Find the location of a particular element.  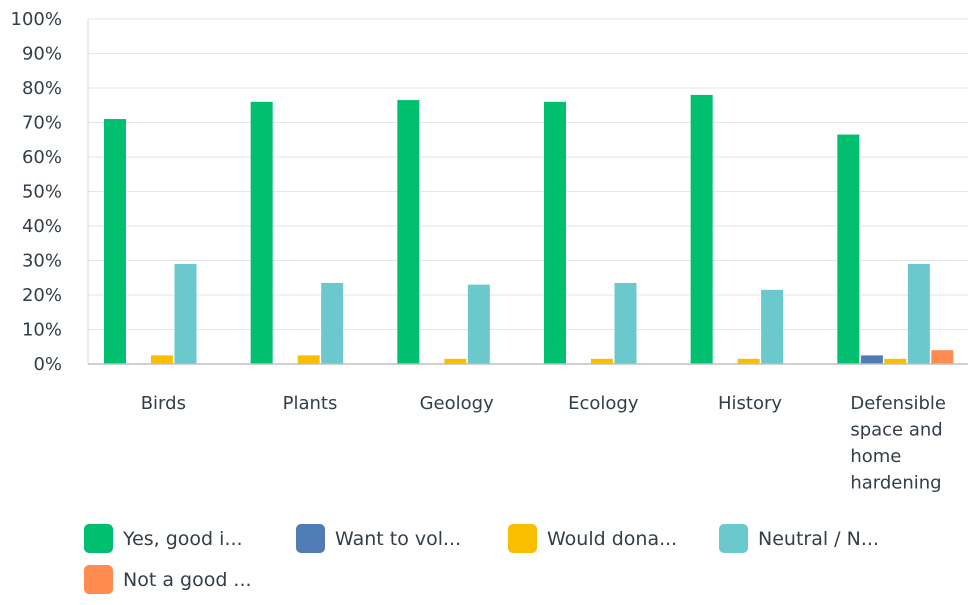

x-tick-label-history: History is located at coordinates (750, 403).